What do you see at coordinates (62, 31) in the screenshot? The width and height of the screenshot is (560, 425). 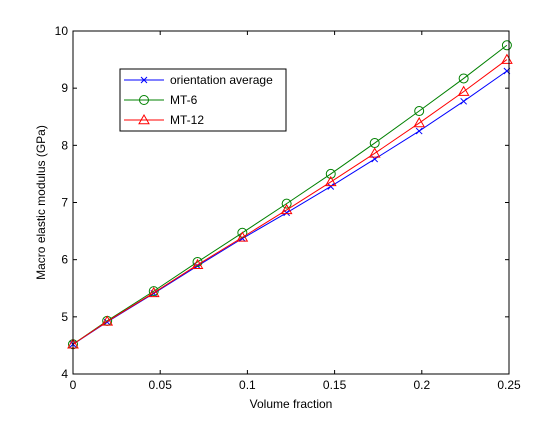 I see `y-tick-label: 10` at bounding box center [62, 31].